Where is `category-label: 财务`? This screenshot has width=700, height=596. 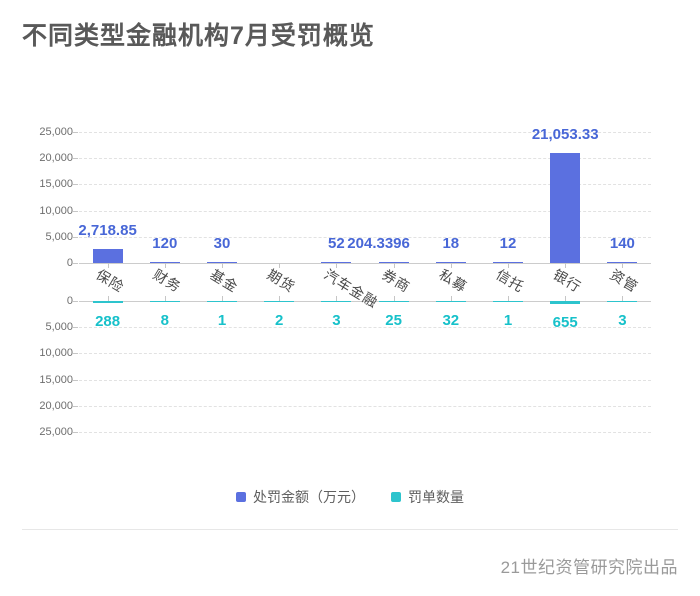 category-label: 财务 is located at coordinates (167, 281).